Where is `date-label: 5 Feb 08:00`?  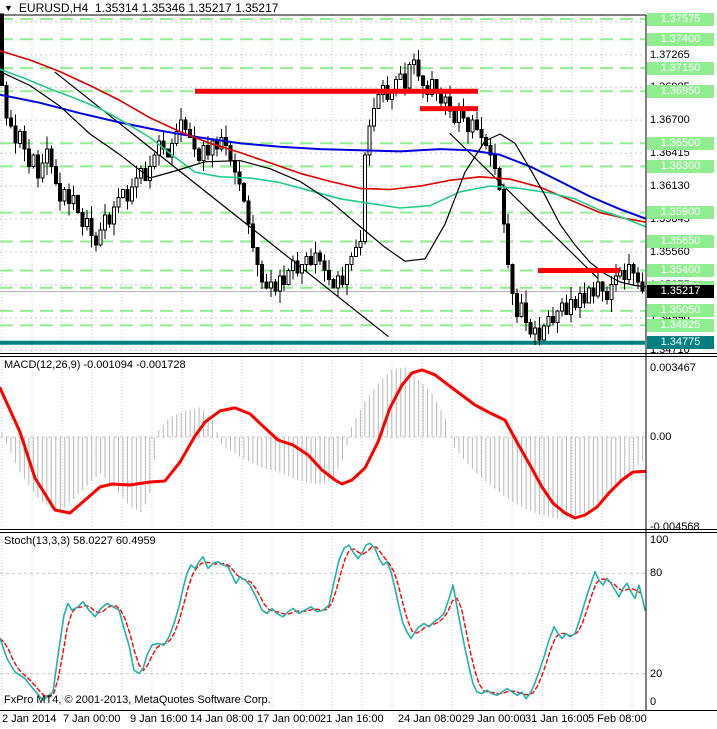 date-label: 5 Feb 08:00 is located at coordinates (617, 719).